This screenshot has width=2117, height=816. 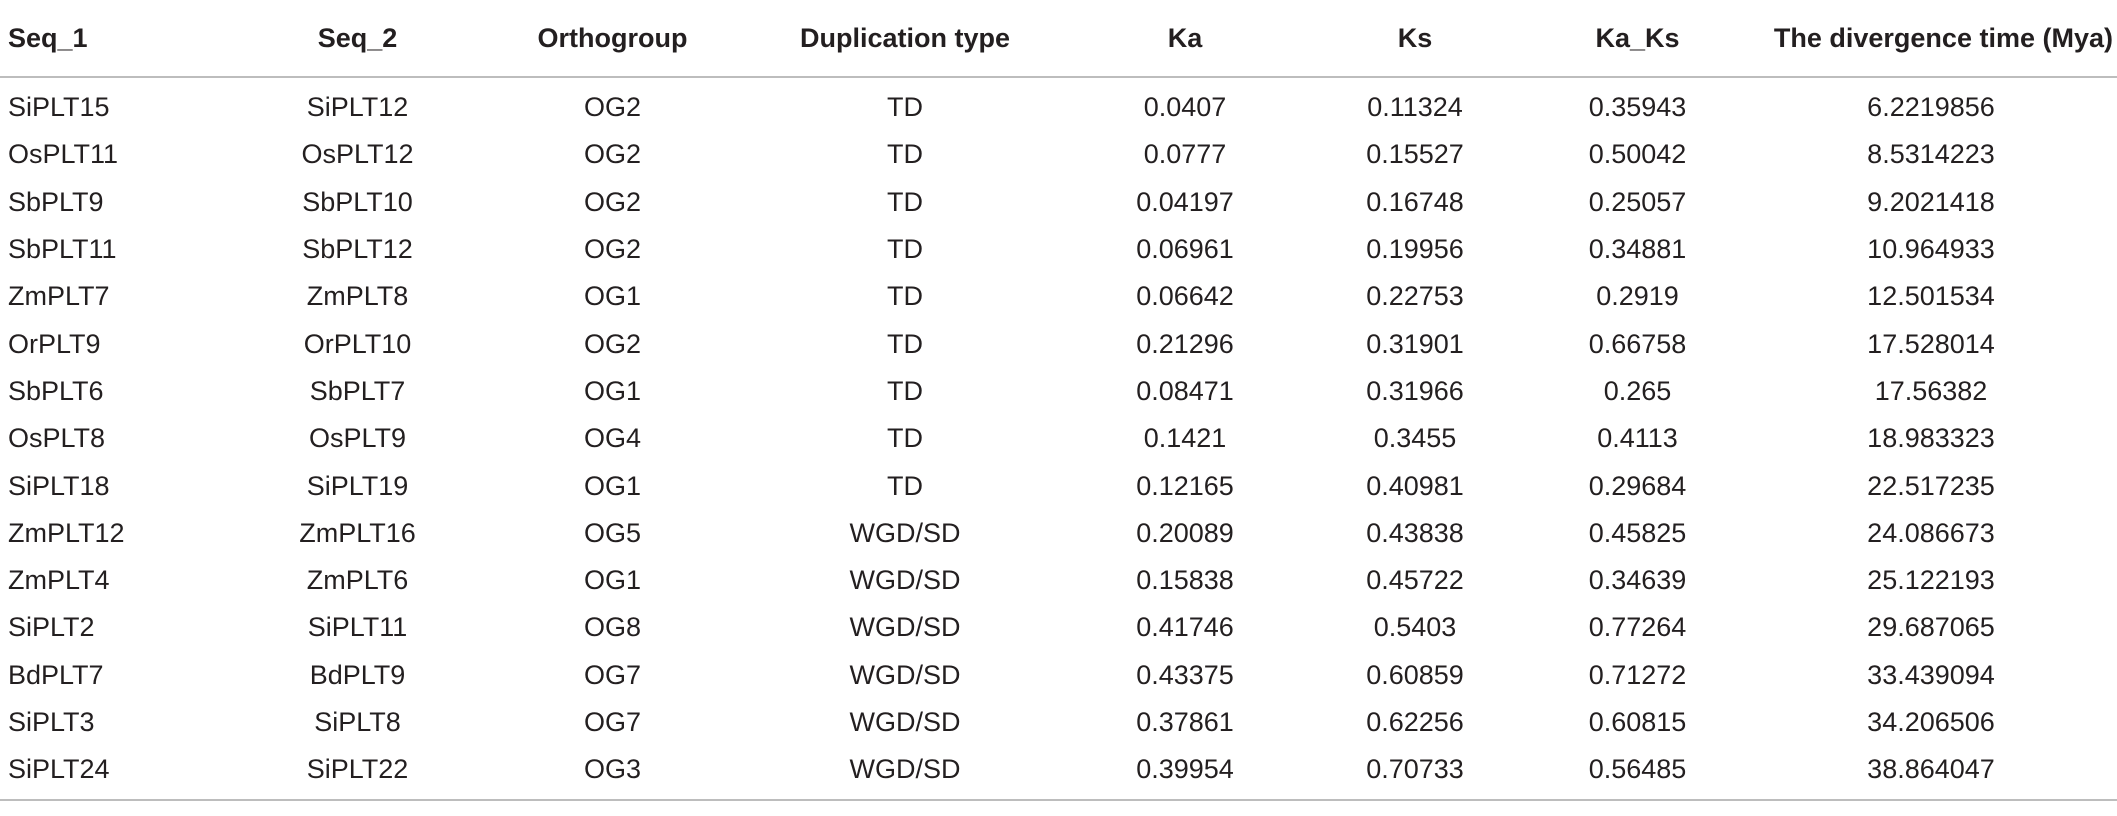 I want to click on cell-seq1: OsPLT11, so click(x=63, y=154).